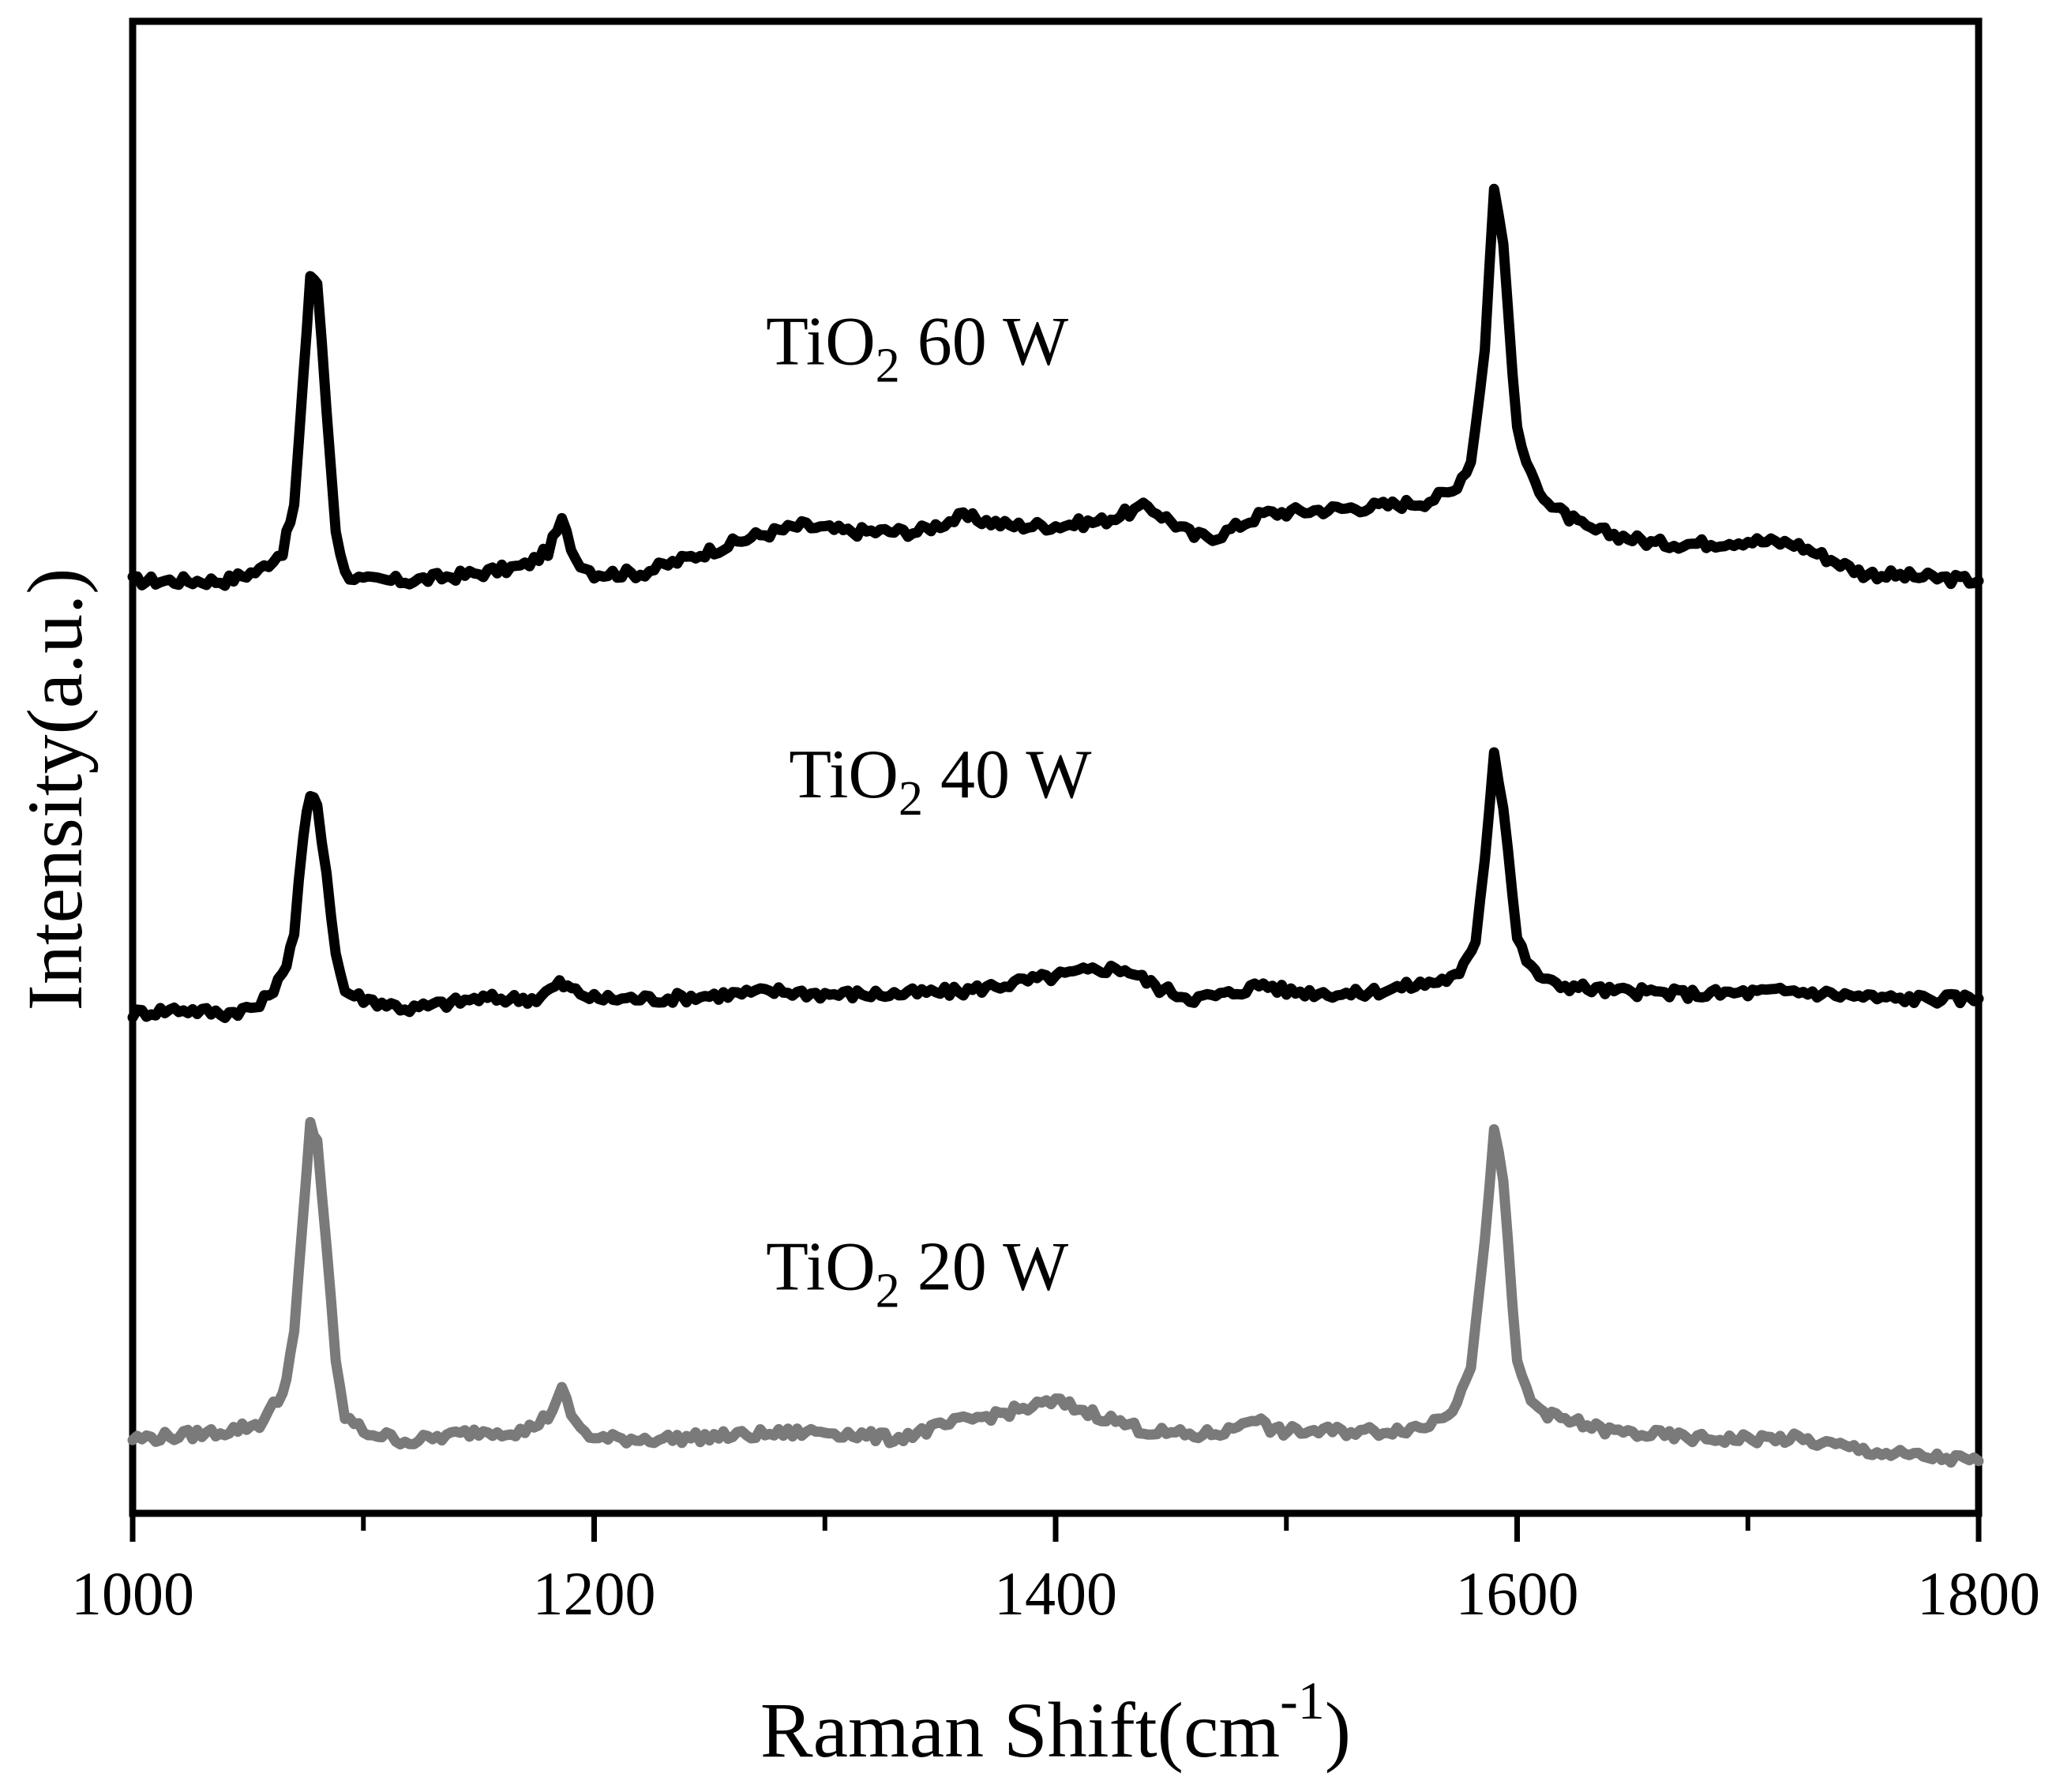 This screenshot has width=2071, height=1792. I want to click on x-axis-title: Raman Shift(cm-1), so click(1055, 1722).